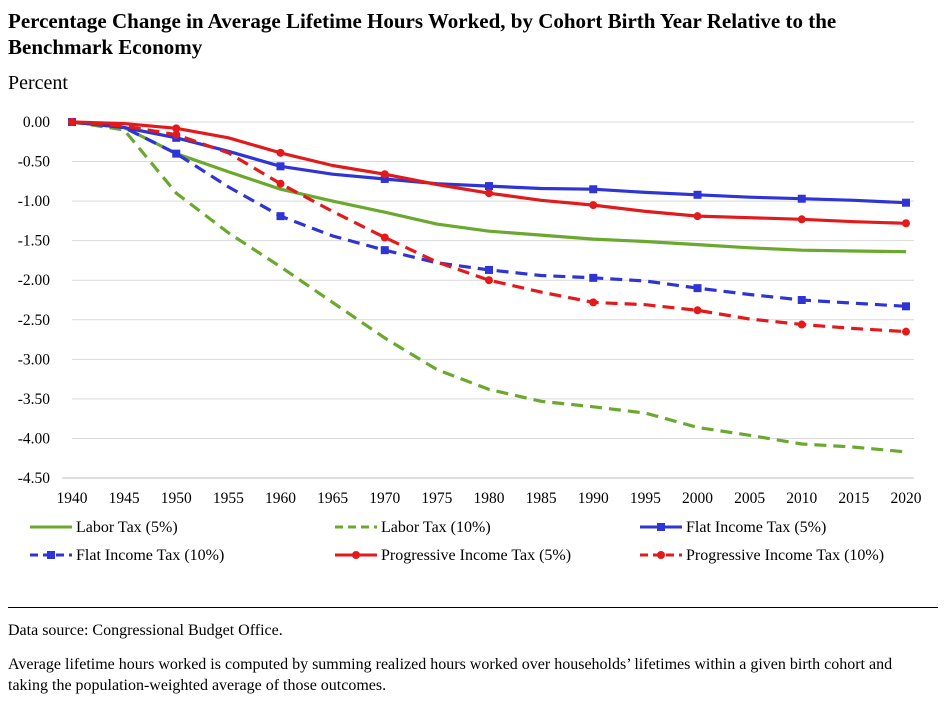 The image size is (948, 705). Describe the element at coordinates (697, 498) in the screenshot. I see `x-tick-label: 2000` at that location.